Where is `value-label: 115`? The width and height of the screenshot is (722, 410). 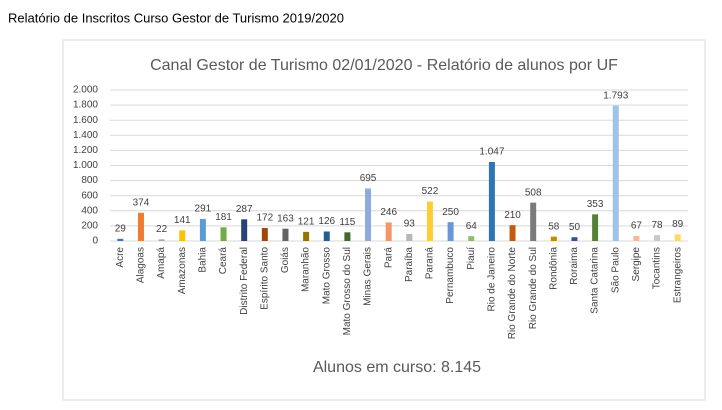 value-label: 115 is located at coordinates (347, 222).